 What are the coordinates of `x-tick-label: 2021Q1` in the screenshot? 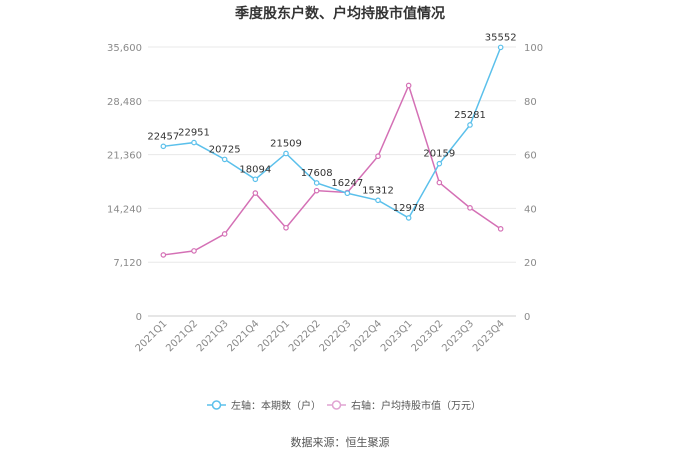 It's located at (152, 336).